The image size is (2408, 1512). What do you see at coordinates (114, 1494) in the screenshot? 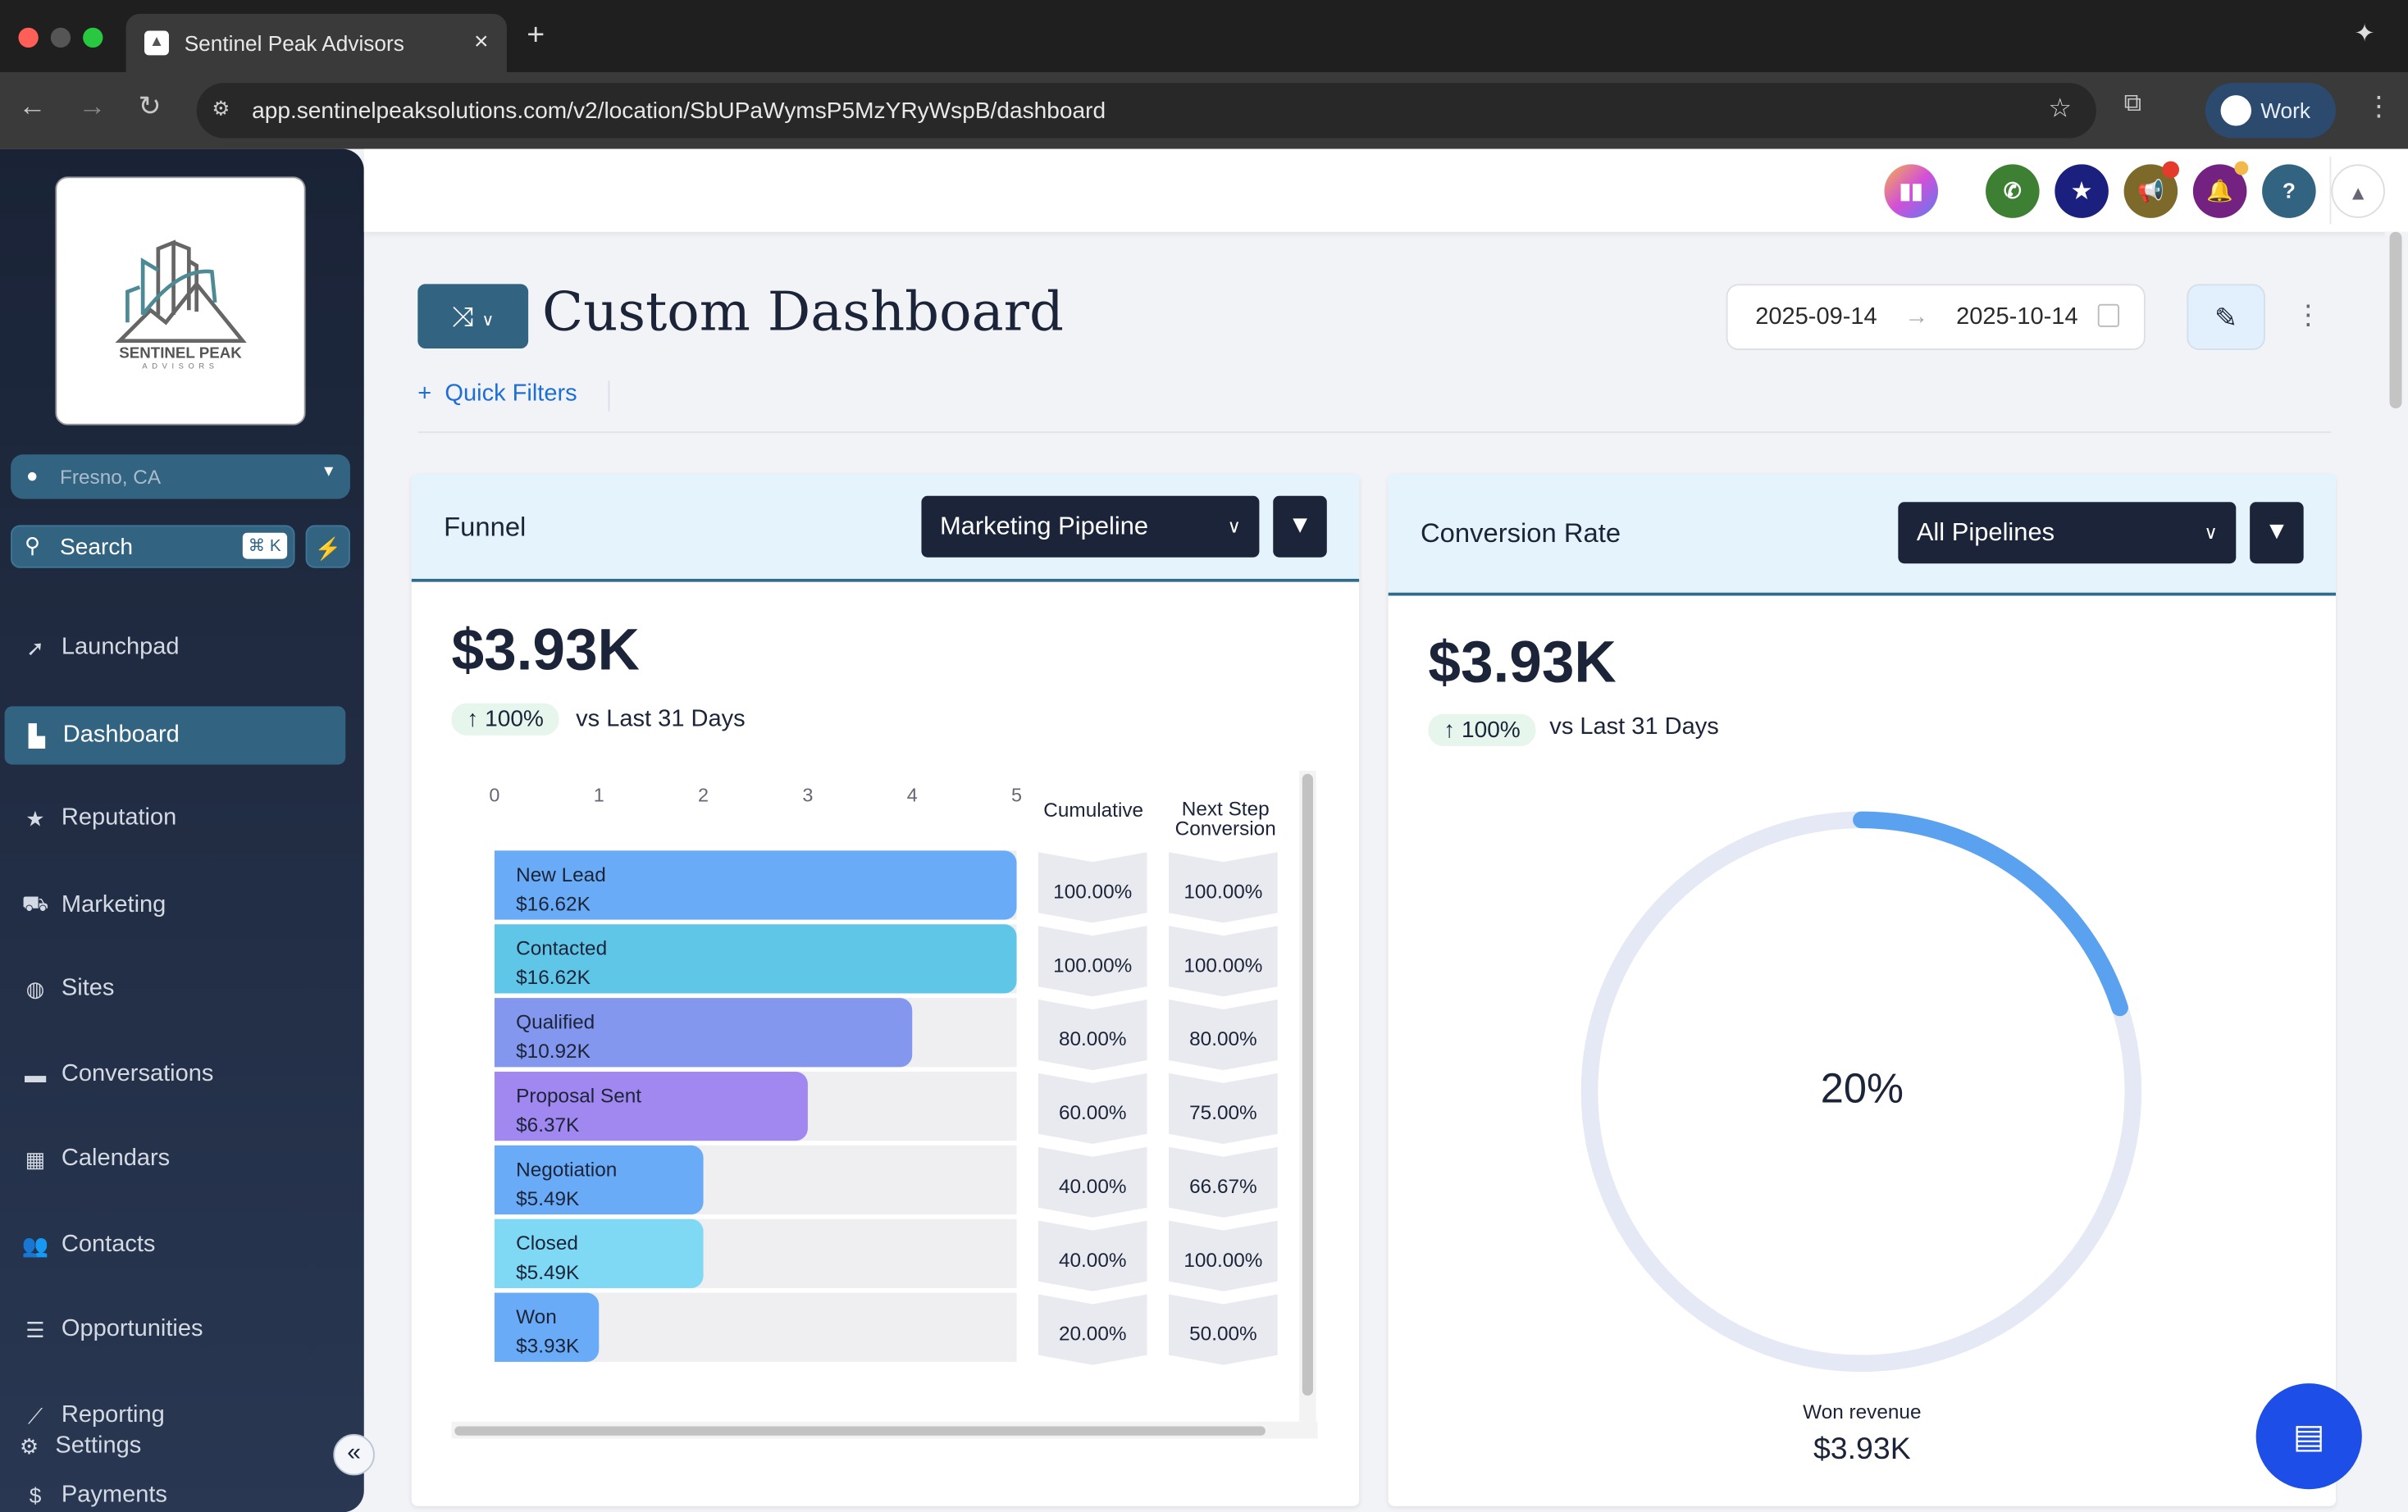
I see `sidebar-item-label: Payments` at bounding box center [114, 1494].